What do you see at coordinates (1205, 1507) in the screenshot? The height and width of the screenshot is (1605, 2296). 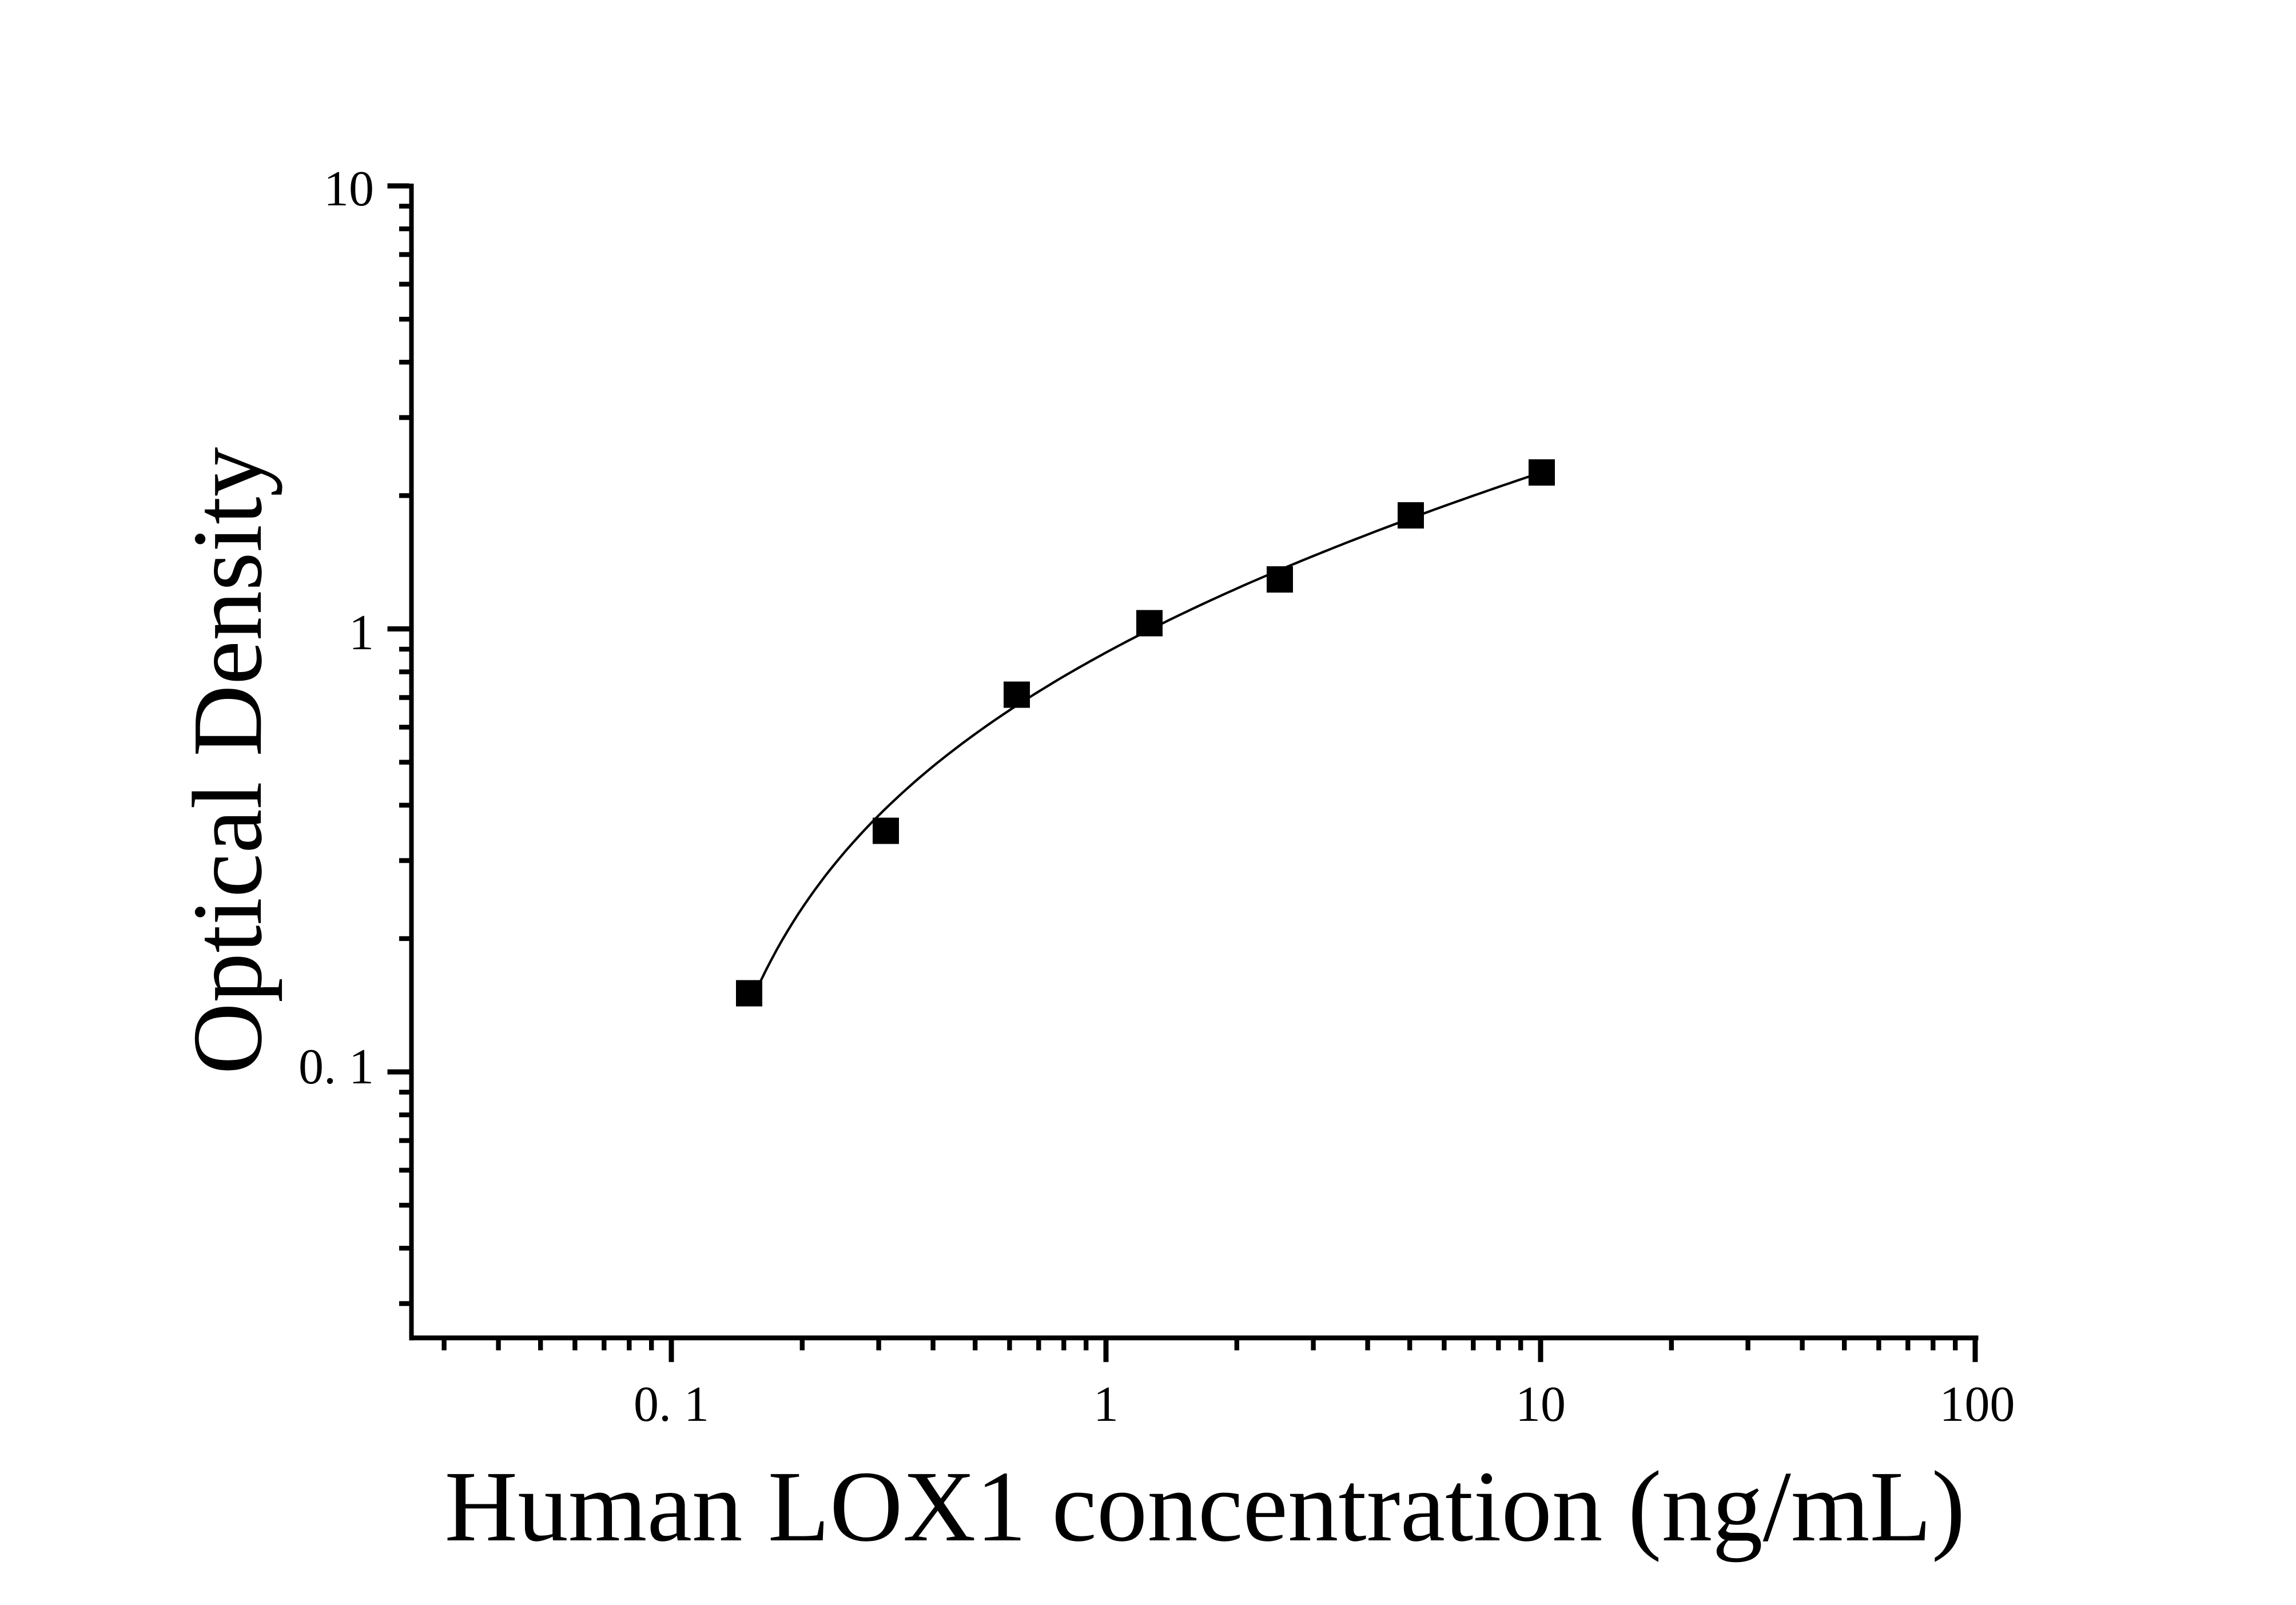 I see `svg-text:Human LOX1 concentration (ng/m: Human LOX1 concentration (ng/mL)` at bounding box center [1205, 1507].